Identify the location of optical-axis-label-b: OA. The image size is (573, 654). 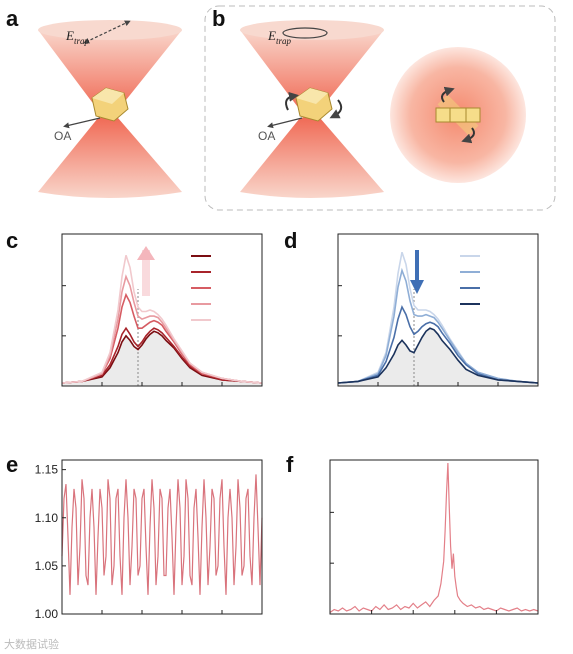
(266, 136).